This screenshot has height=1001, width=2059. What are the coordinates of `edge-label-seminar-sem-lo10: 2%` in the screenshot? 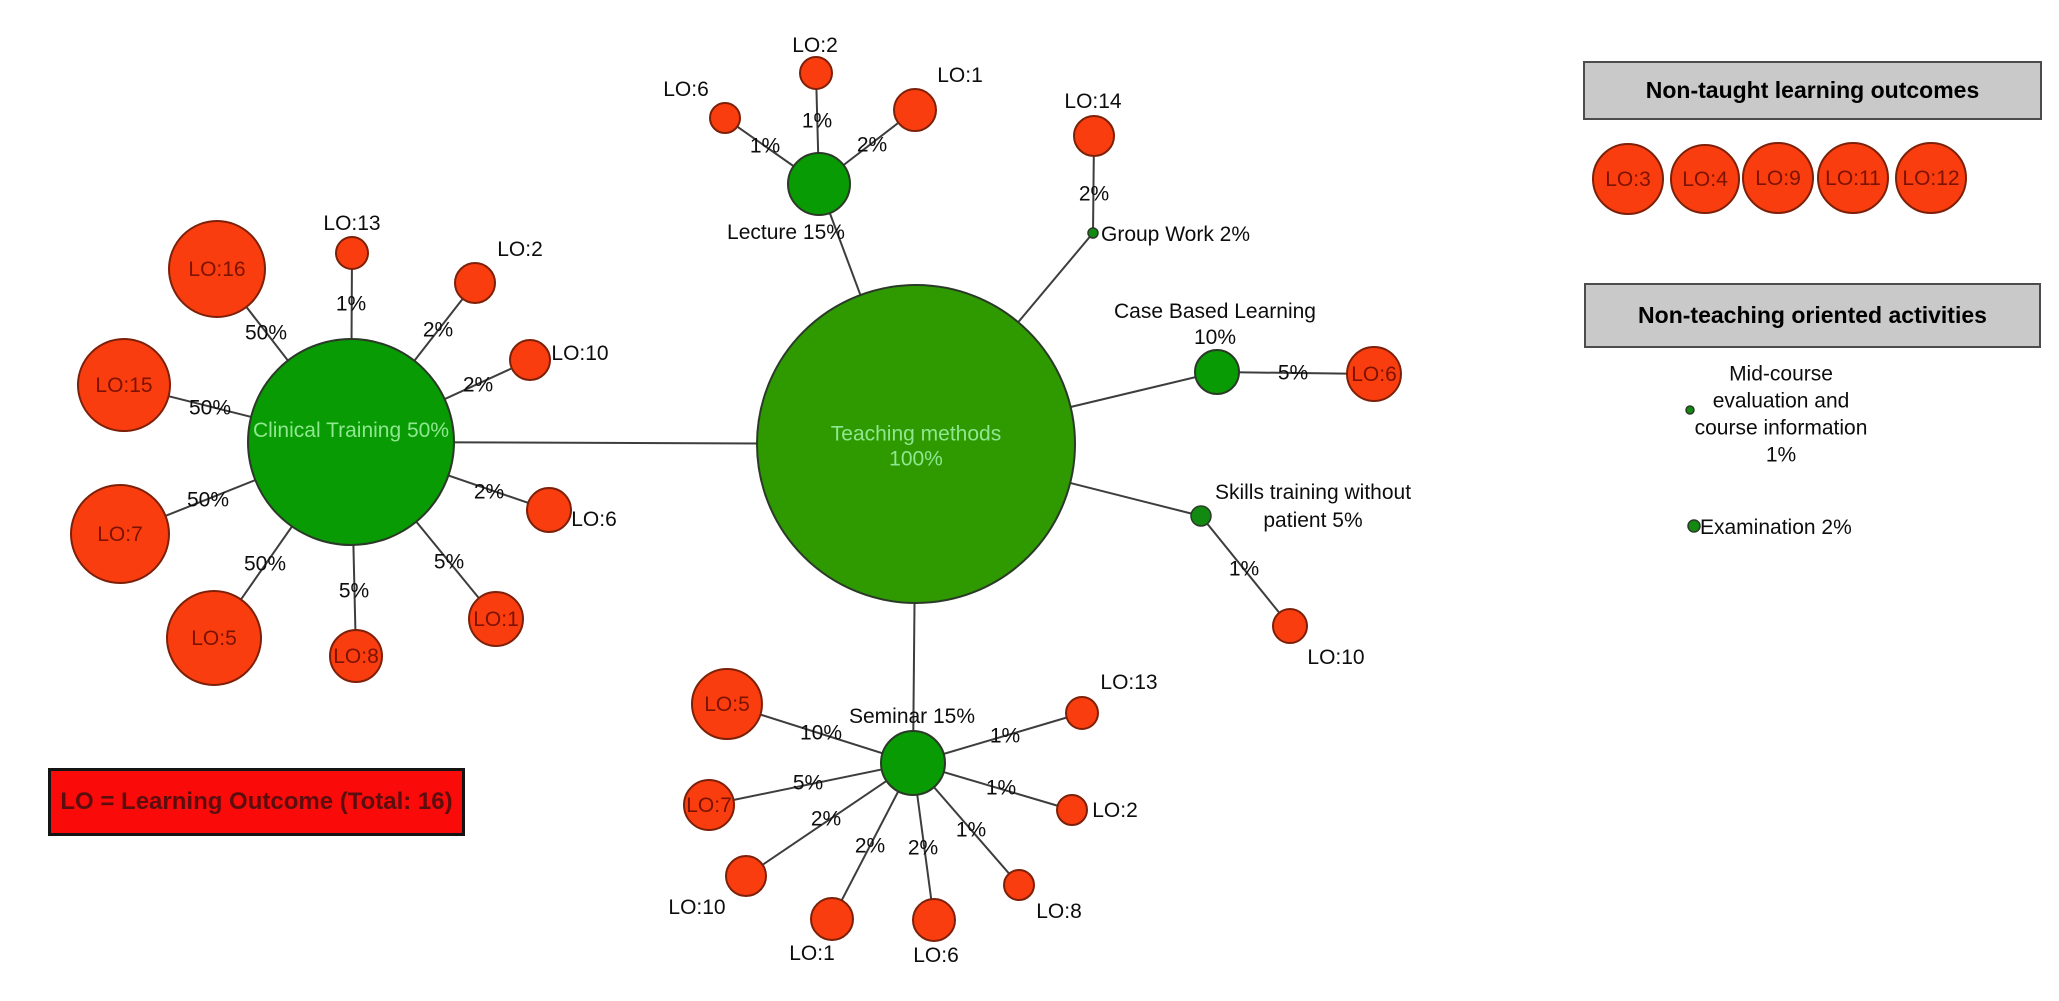 It's located at (826, 819).